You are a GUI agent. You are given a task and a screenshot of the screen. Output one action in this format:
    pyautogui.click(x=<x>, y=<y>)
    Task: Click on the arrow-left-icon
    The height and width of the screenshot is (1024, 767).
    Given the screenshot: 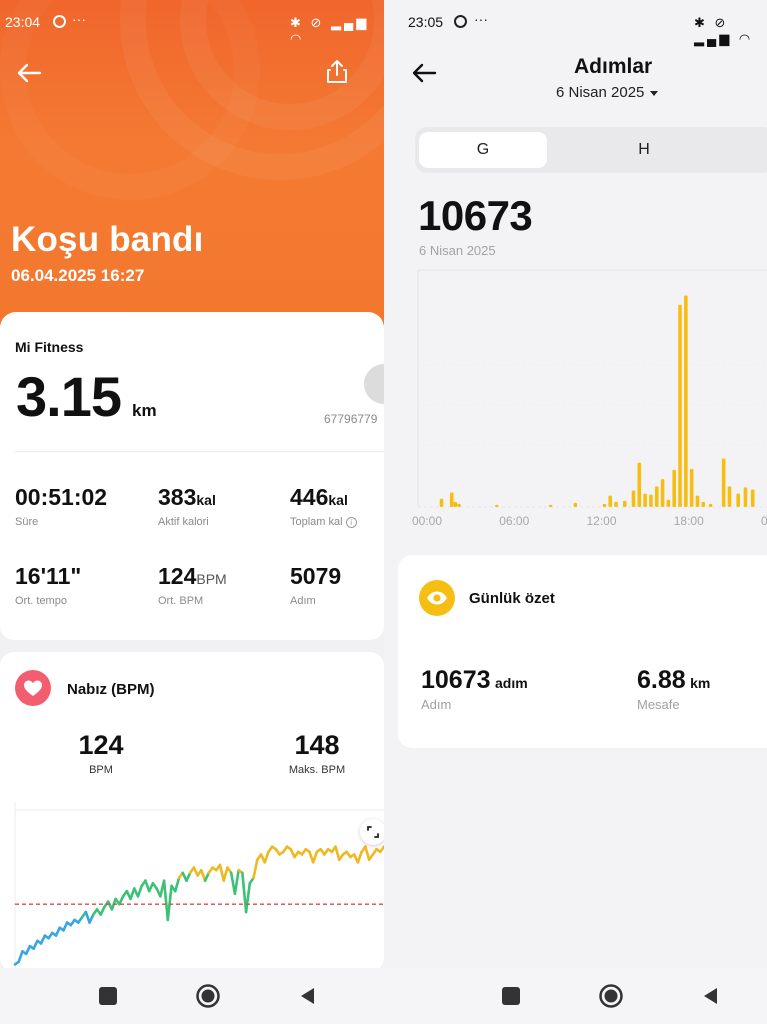 What is the action you would take?
    pyautogui.click(x=29, y=73)
    